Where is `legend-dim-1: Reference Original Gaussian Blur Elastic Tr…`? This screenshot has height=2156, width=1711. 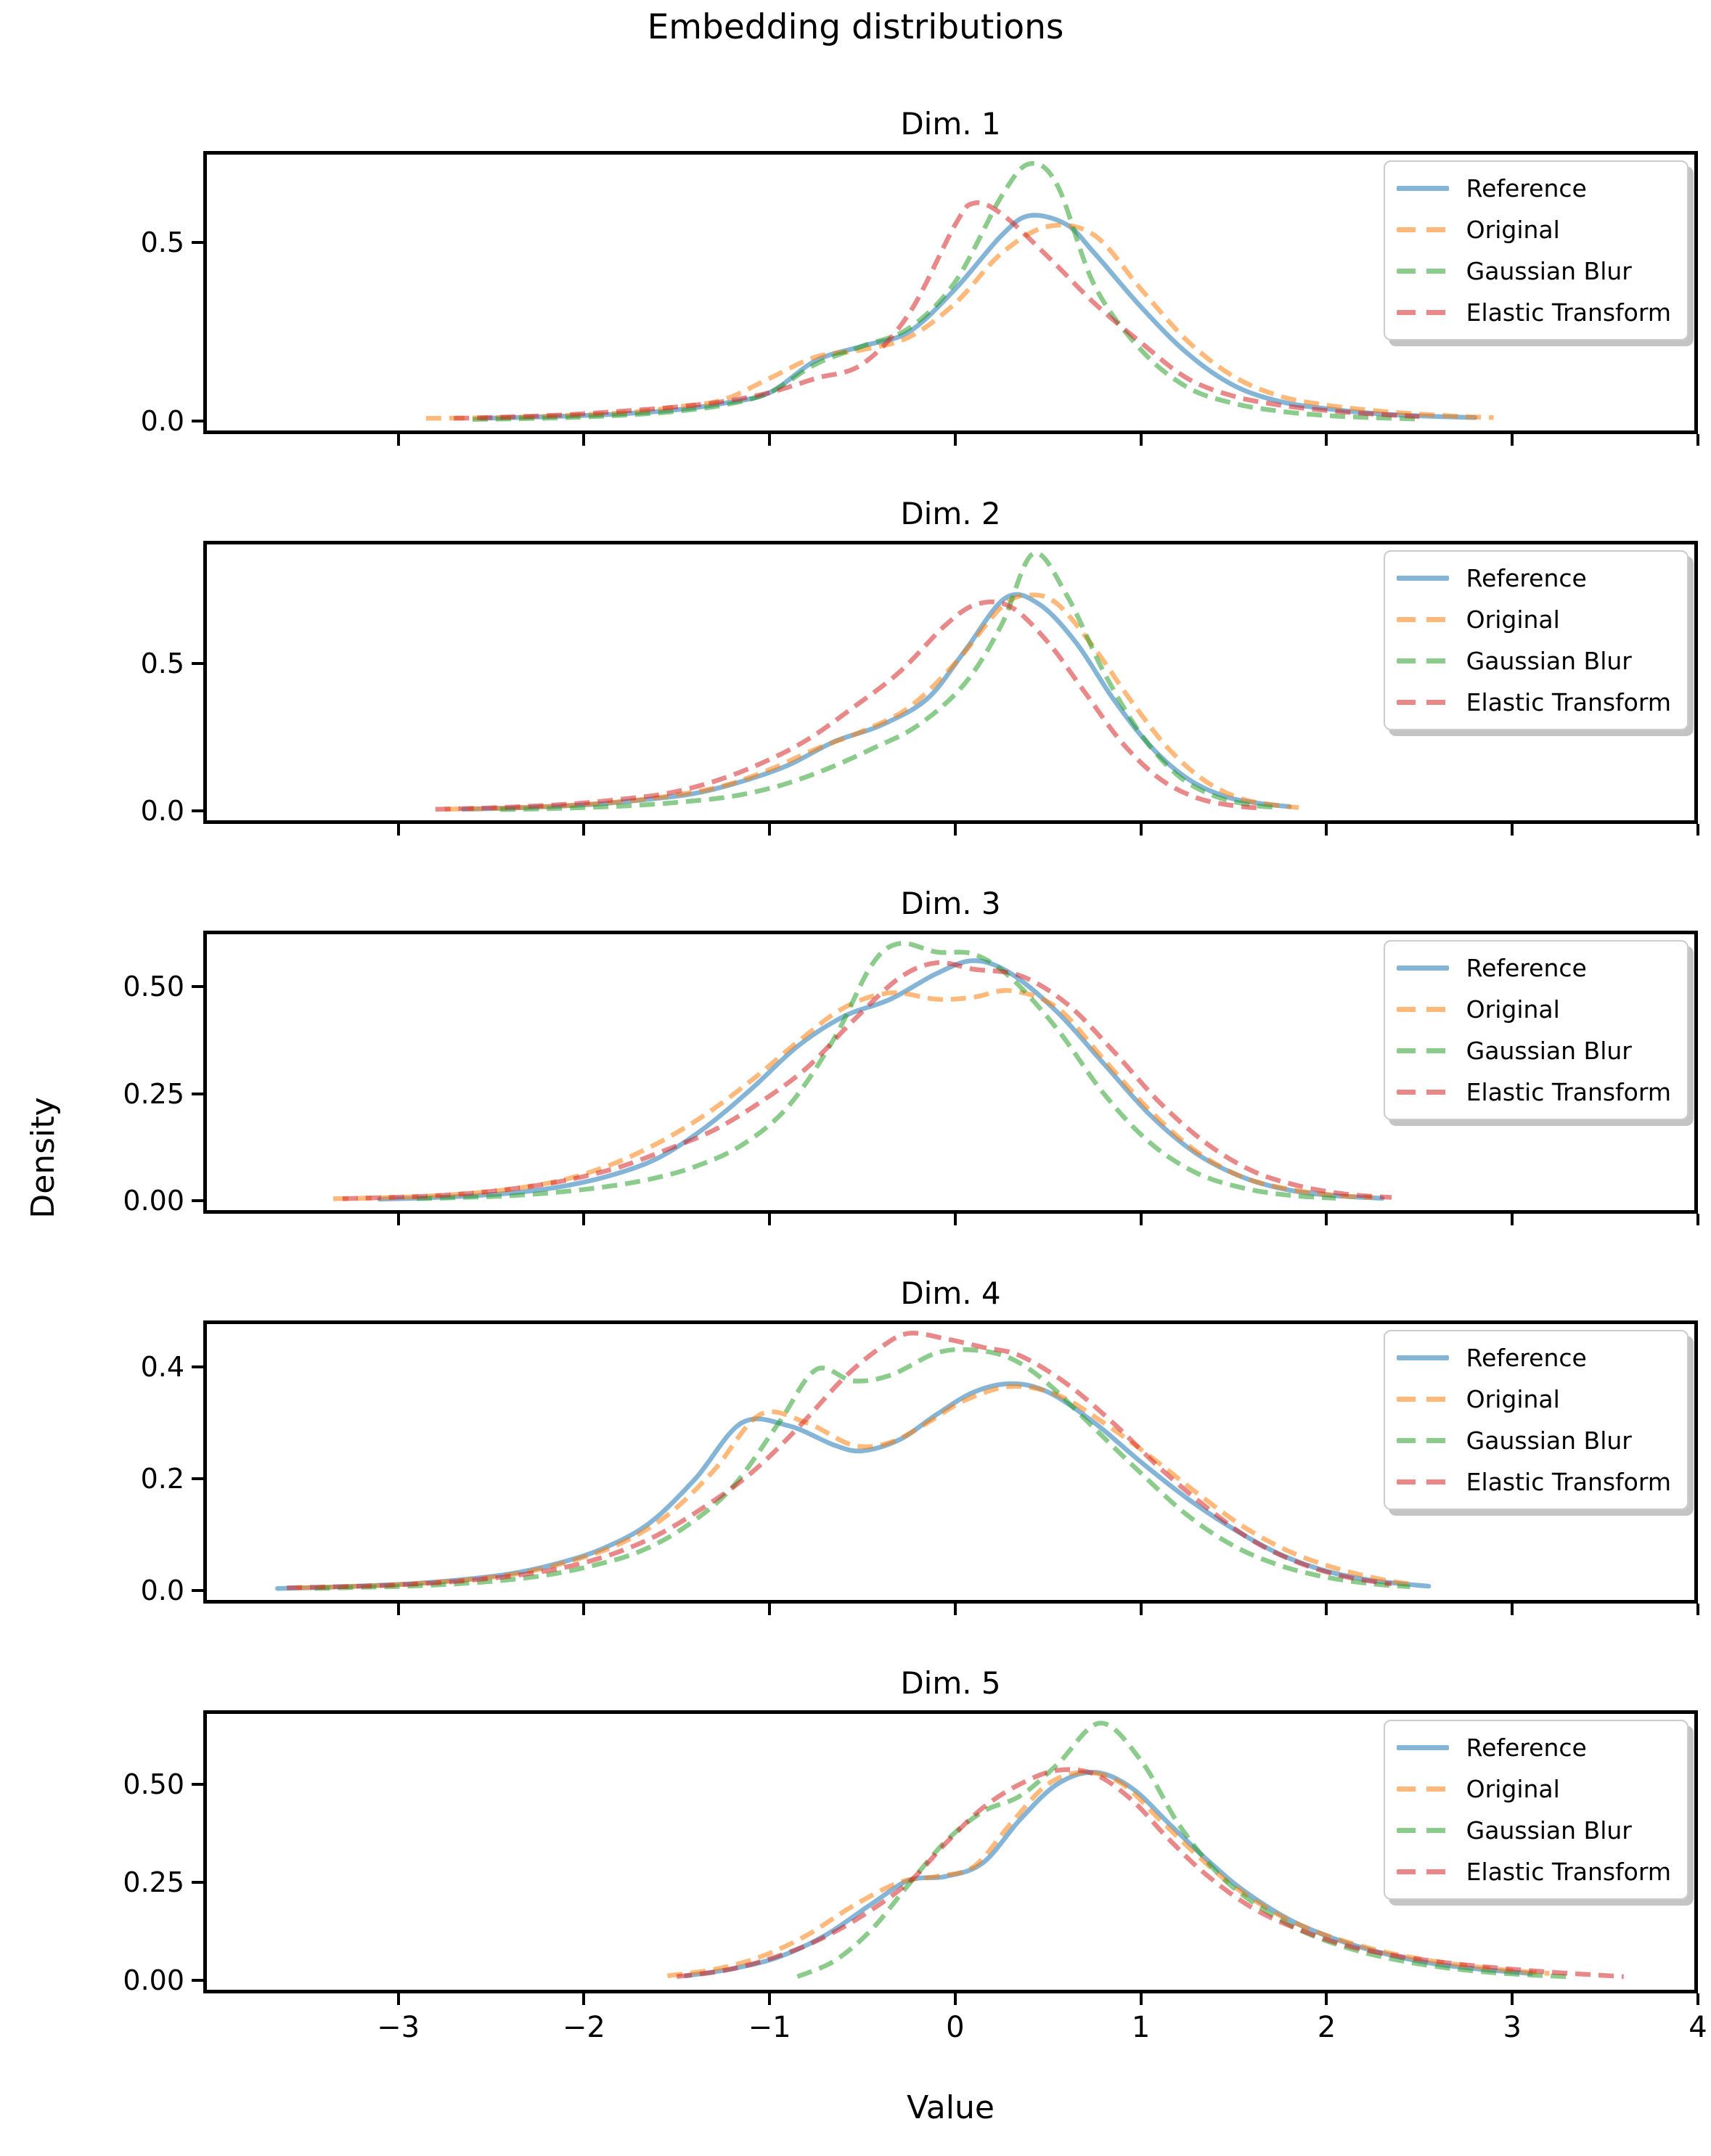
legend-dim-1: Reference Original Gaussian Blur Elastic Tr… is located at coordinates (1536, 250).